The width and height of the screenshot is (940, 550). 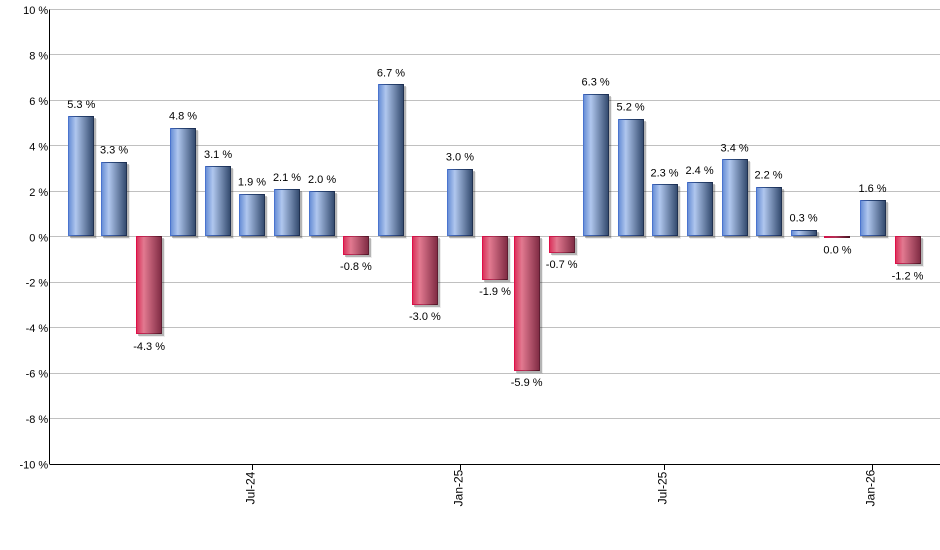 What do you see at coordinates (38, 56) in the screenshot?
I see `svg-text: 8 %` at bounding box center [38, 56].